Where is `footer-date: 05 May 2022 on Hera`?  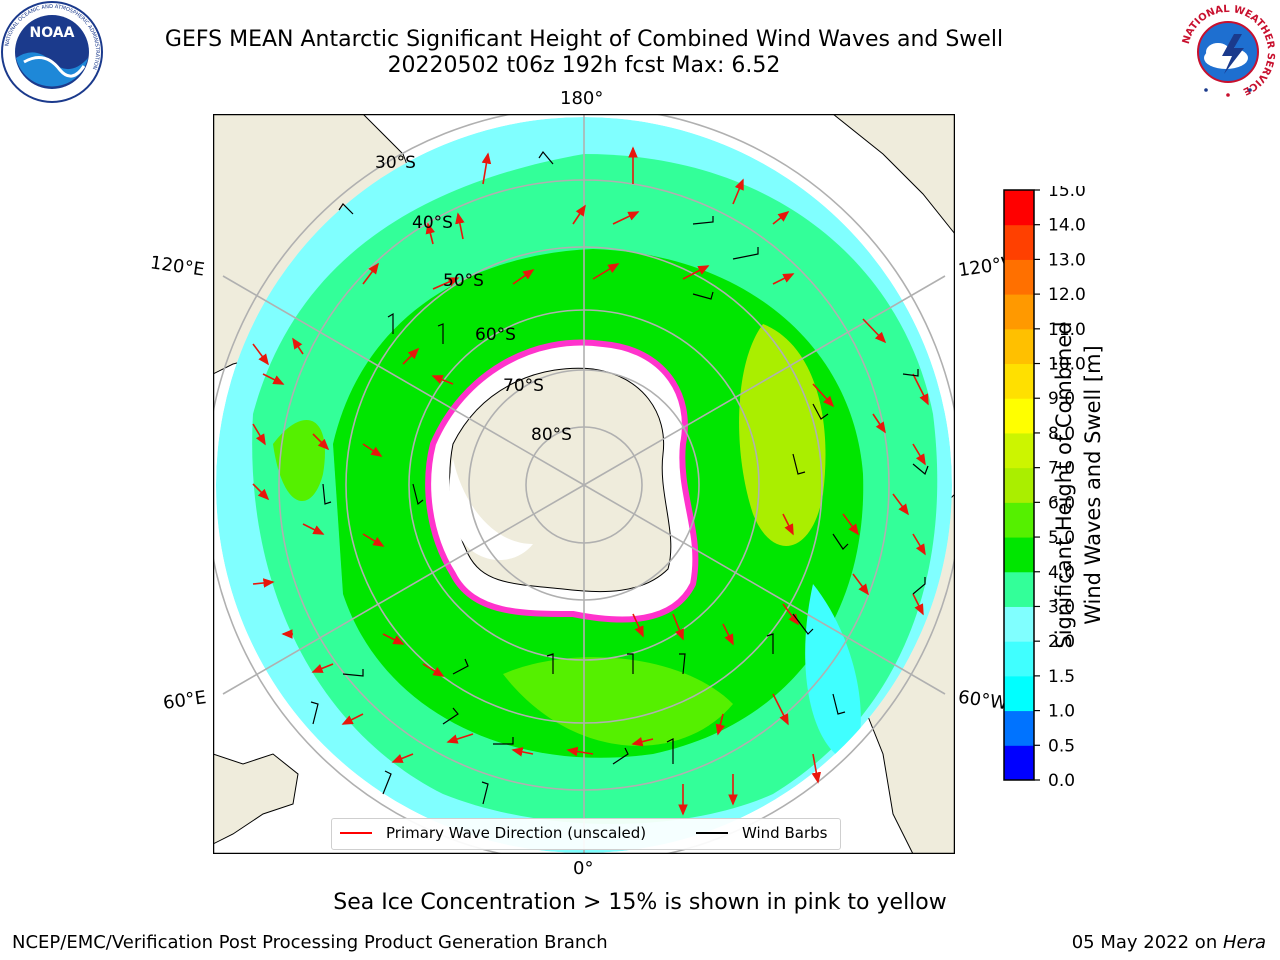 footer-date: 05 May 2022 on Hera is located at coordinates (1168, 942).